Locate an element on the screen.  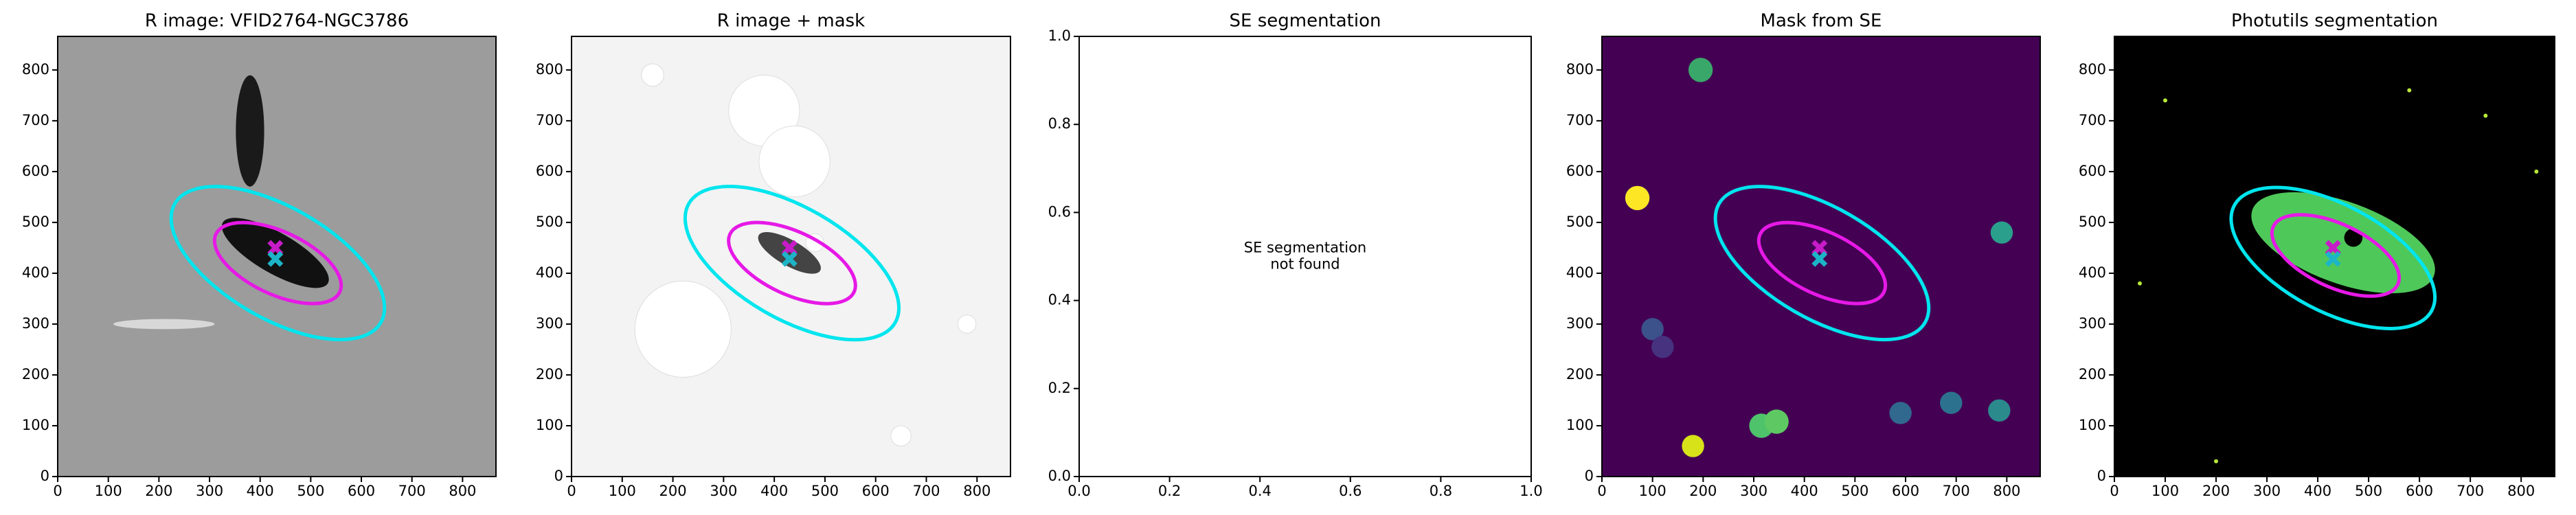
y-tick-label: 0.6 is located at coordinates (1059, 211).